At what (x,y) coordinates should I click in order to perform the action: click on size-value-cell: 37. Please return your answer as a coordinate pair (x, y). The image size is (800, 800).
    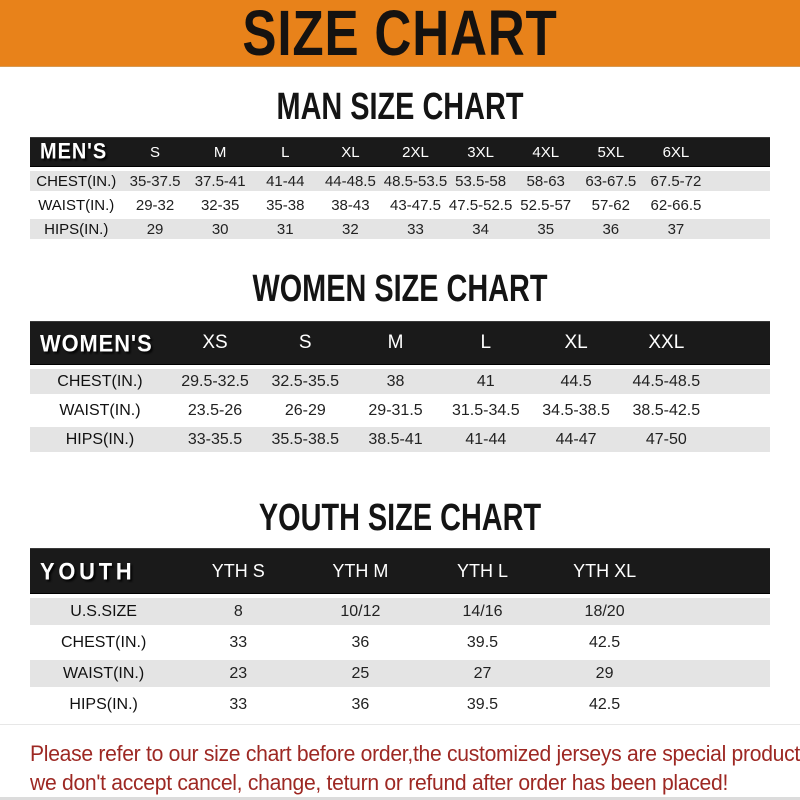
    Looking at the image, I should click on (676, 229).